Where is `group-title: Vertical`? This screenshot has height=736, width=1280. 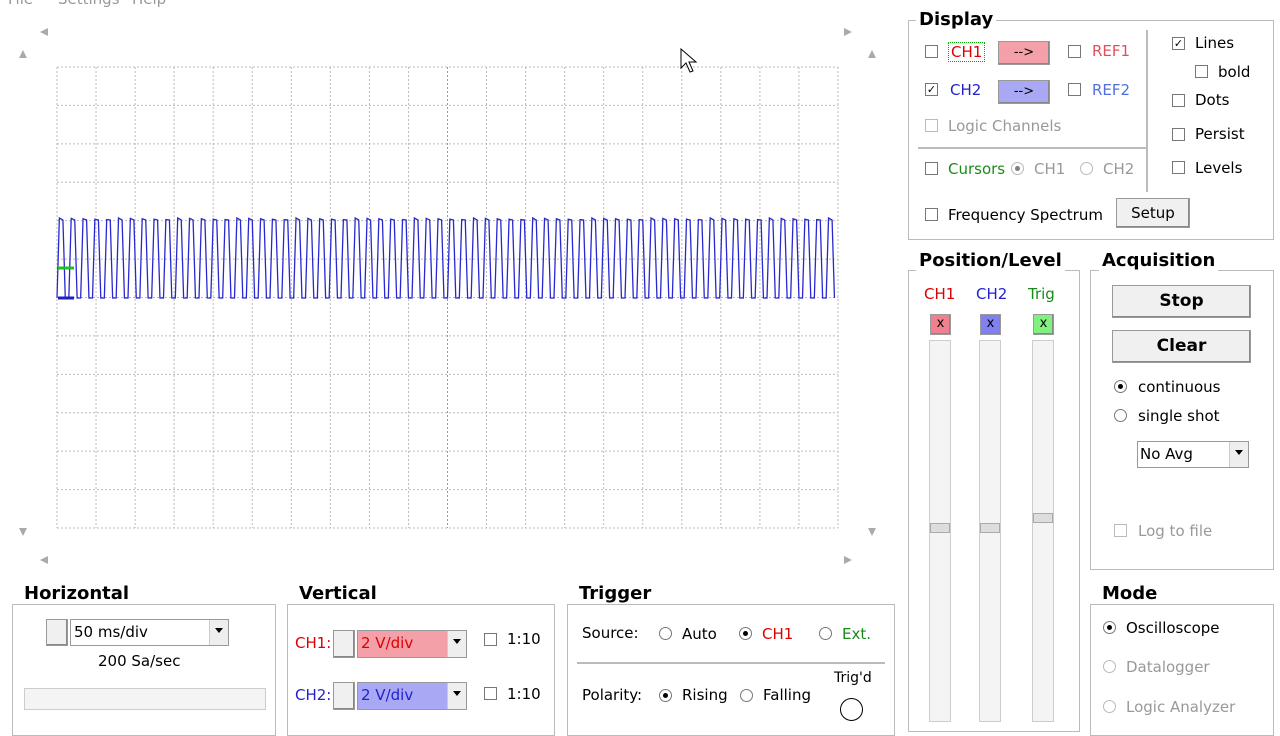
group-title: Vertical is located at coordinates (338, 594).